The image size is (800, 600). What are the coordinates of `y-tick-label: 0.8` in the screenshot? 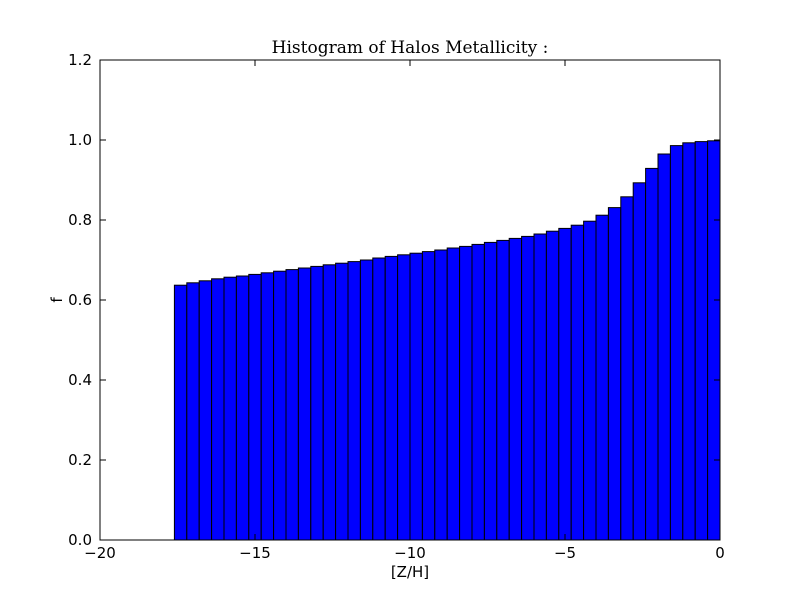 It's located at (80, 220).